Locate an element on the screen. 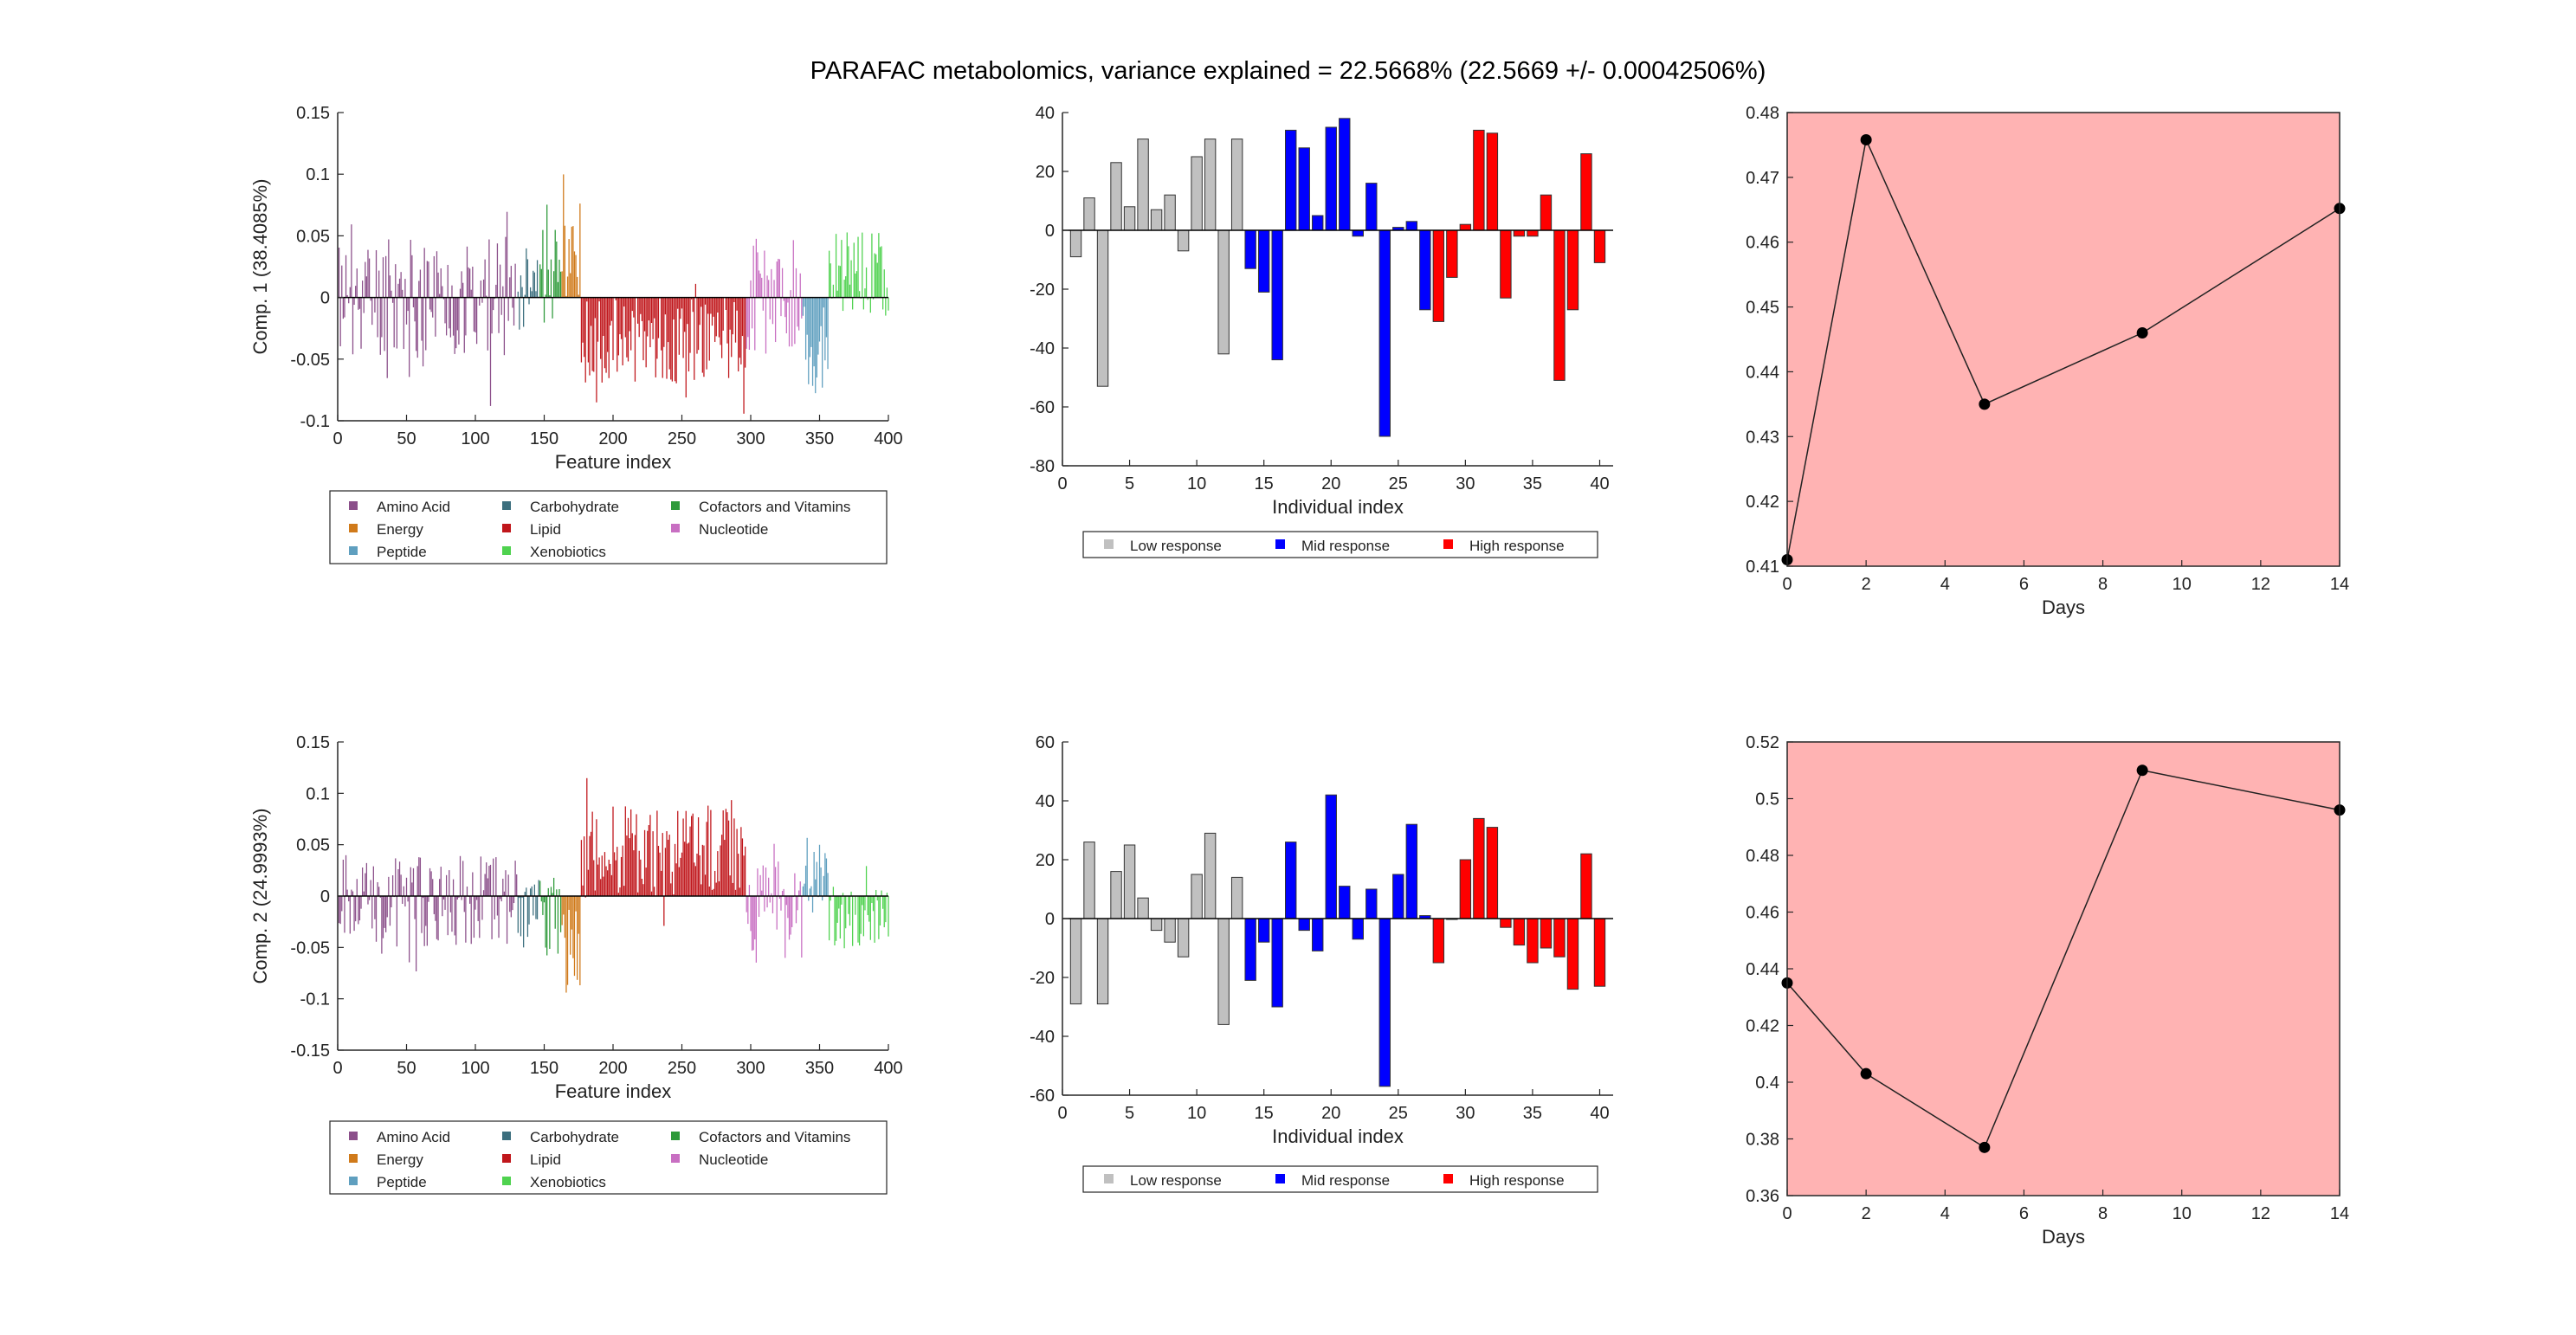  y-tick-label: 0.44 is located at coordinates (1763, 969).